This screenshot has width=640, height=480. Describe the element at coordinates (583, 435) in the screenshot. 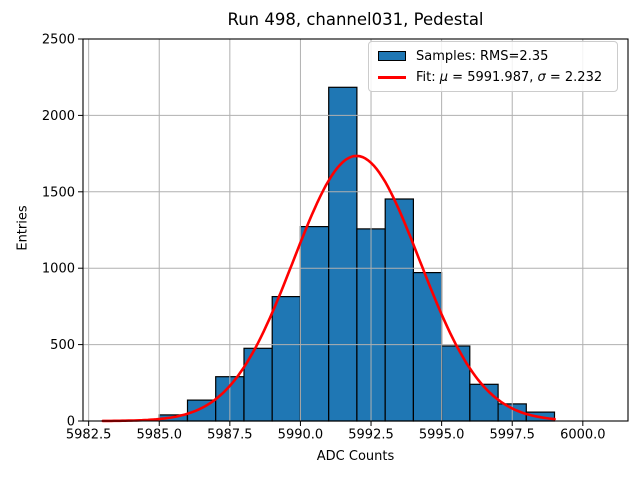

I see `x-tick-label: 6000.0` at that location.